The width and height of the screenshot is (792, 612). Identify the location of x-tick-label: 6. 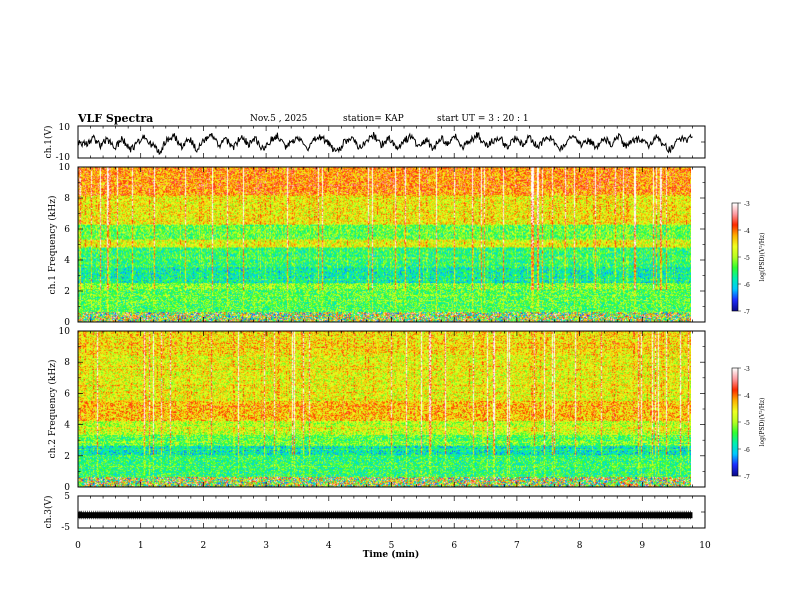
(454, 546).